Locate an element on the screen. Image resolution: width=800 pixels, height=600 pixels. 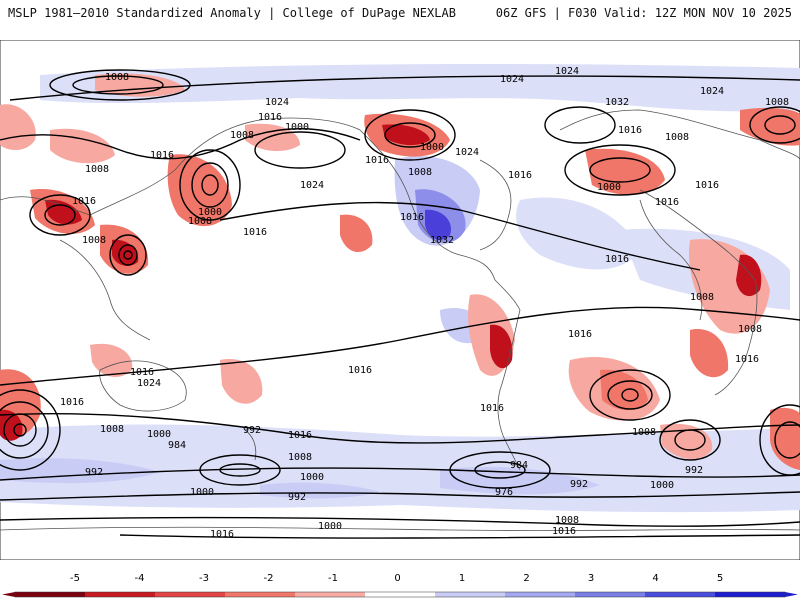
anomaly-colorbar: -5 -4 -3 -2 -1 0 1 2 3 4 5 is located at coordinates (400, 585).